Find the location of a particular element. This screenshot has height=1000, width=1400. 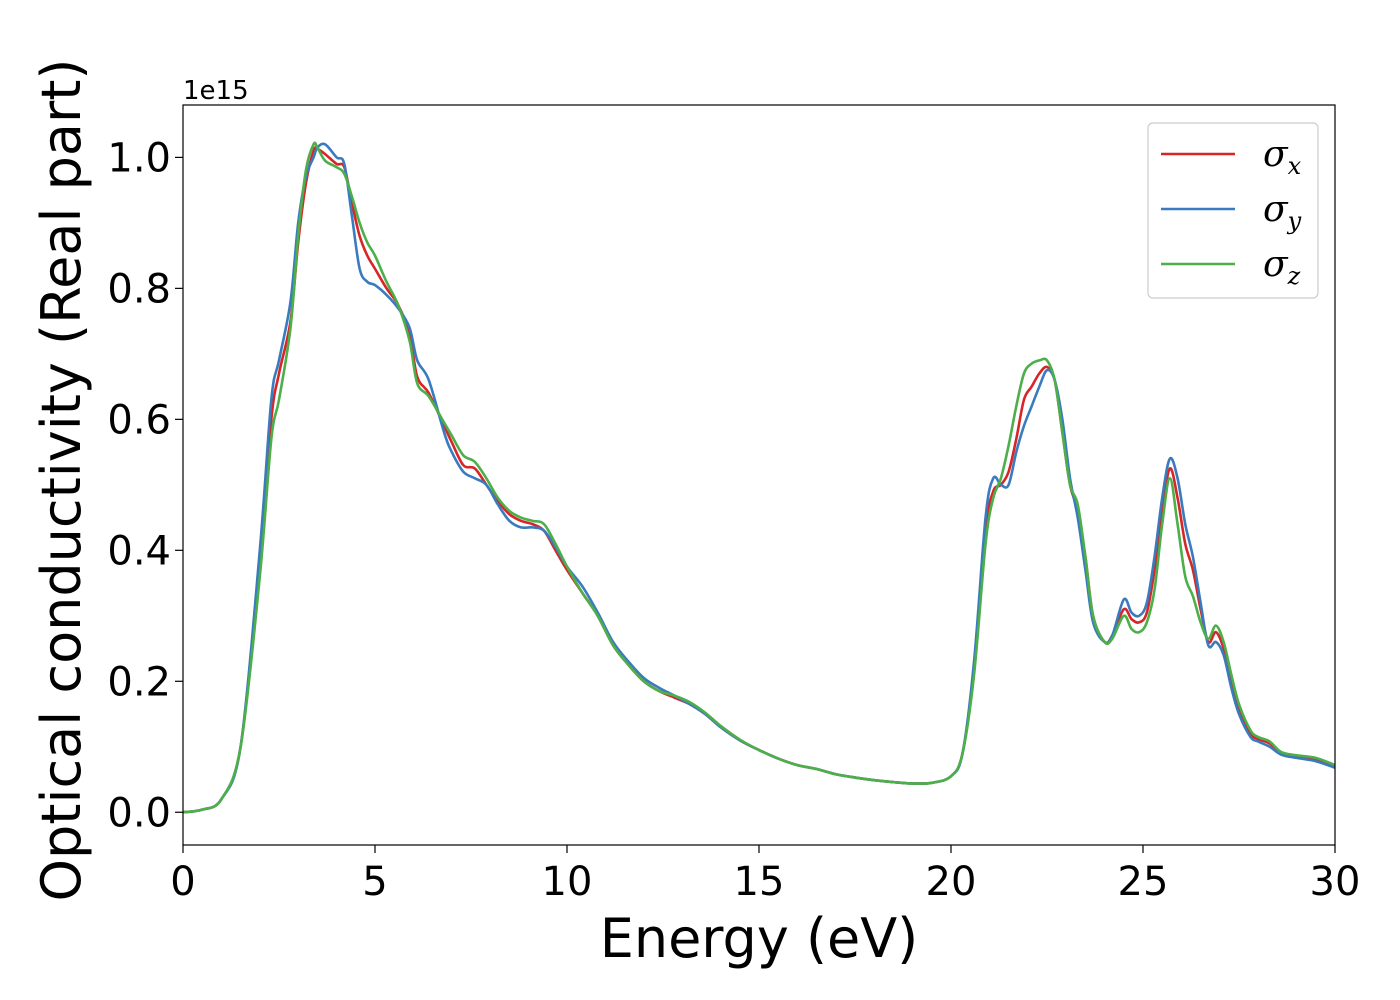

y-axis-label: Optical conductivity (Real part) is located at coordinates (61, 480).